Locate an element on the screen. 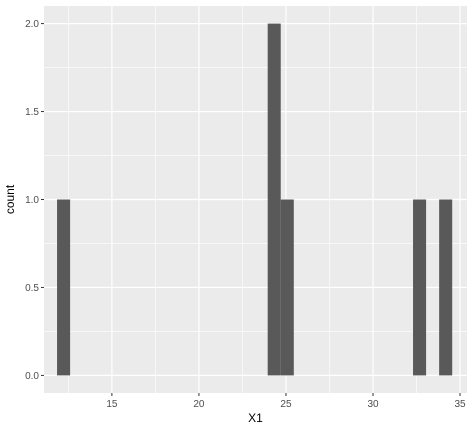  y-tick-label: 1.5 is located at coordinates (32, 112).